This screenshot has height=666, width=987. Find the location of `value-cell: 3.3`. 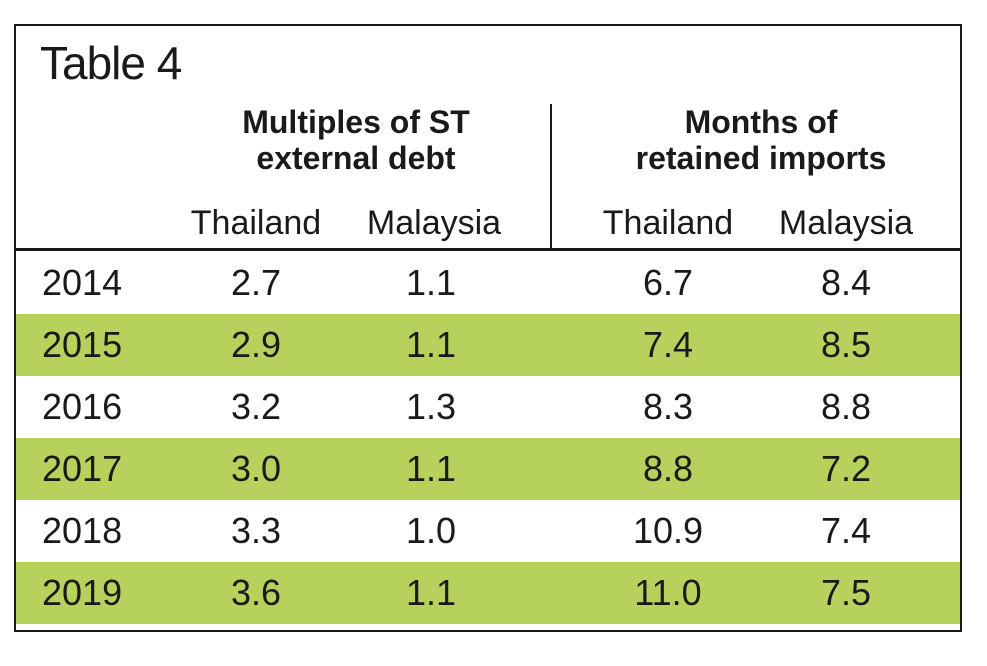

value-cell: 3.3 is located at coordinates (256, 530).